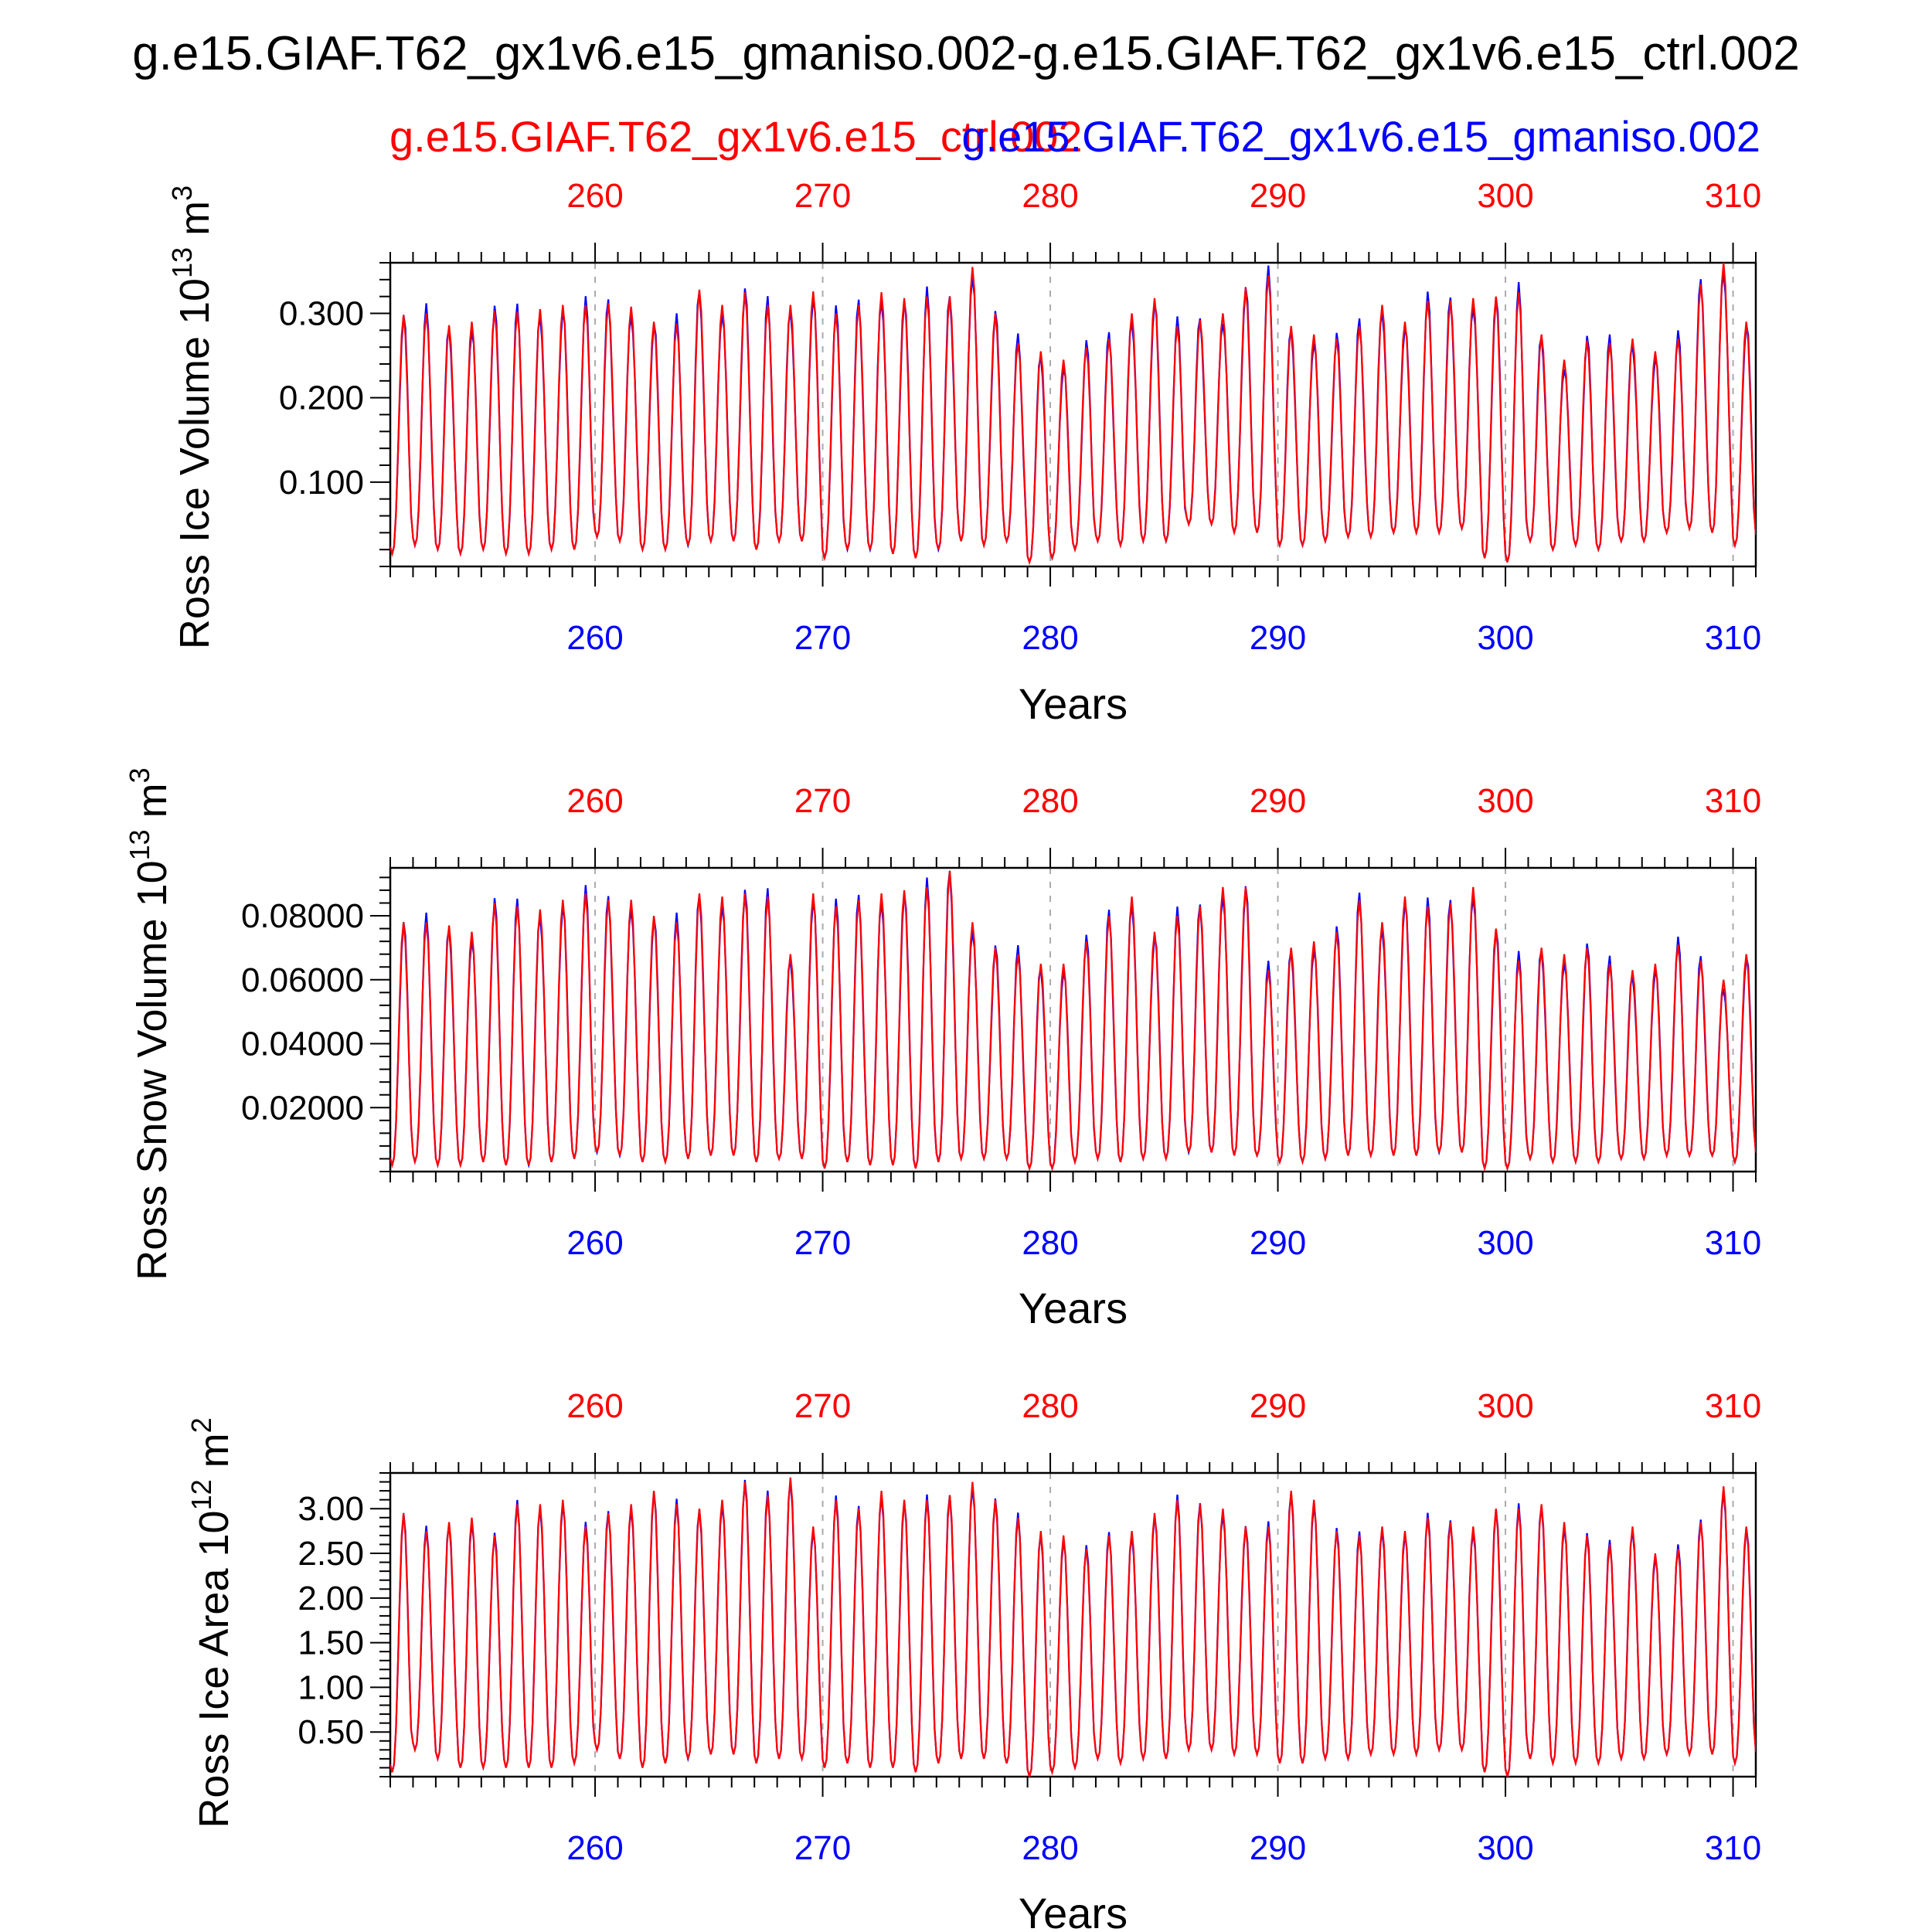 The width and height of the screenshot is (1932, 1932). Describe the element at coordinates (321, 398) in the screenshot. I see `y-tick-label: 0.200` at that location.